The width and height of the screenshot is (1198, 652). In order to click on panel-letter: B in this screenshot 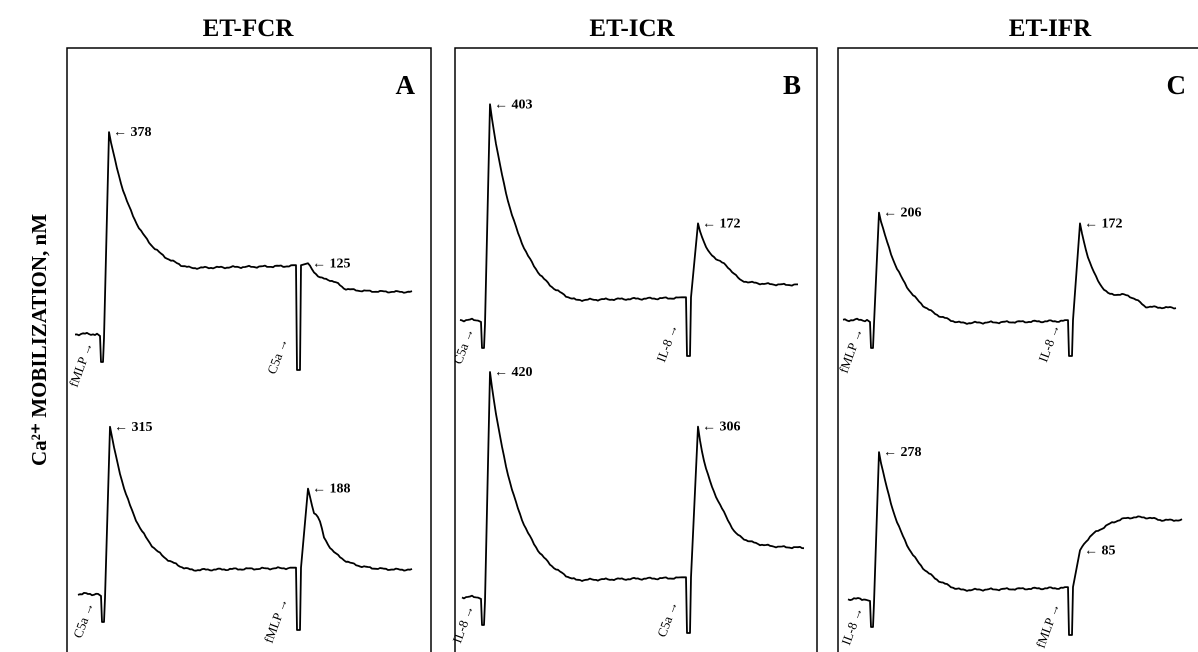, I will do `click(792, 85)`.